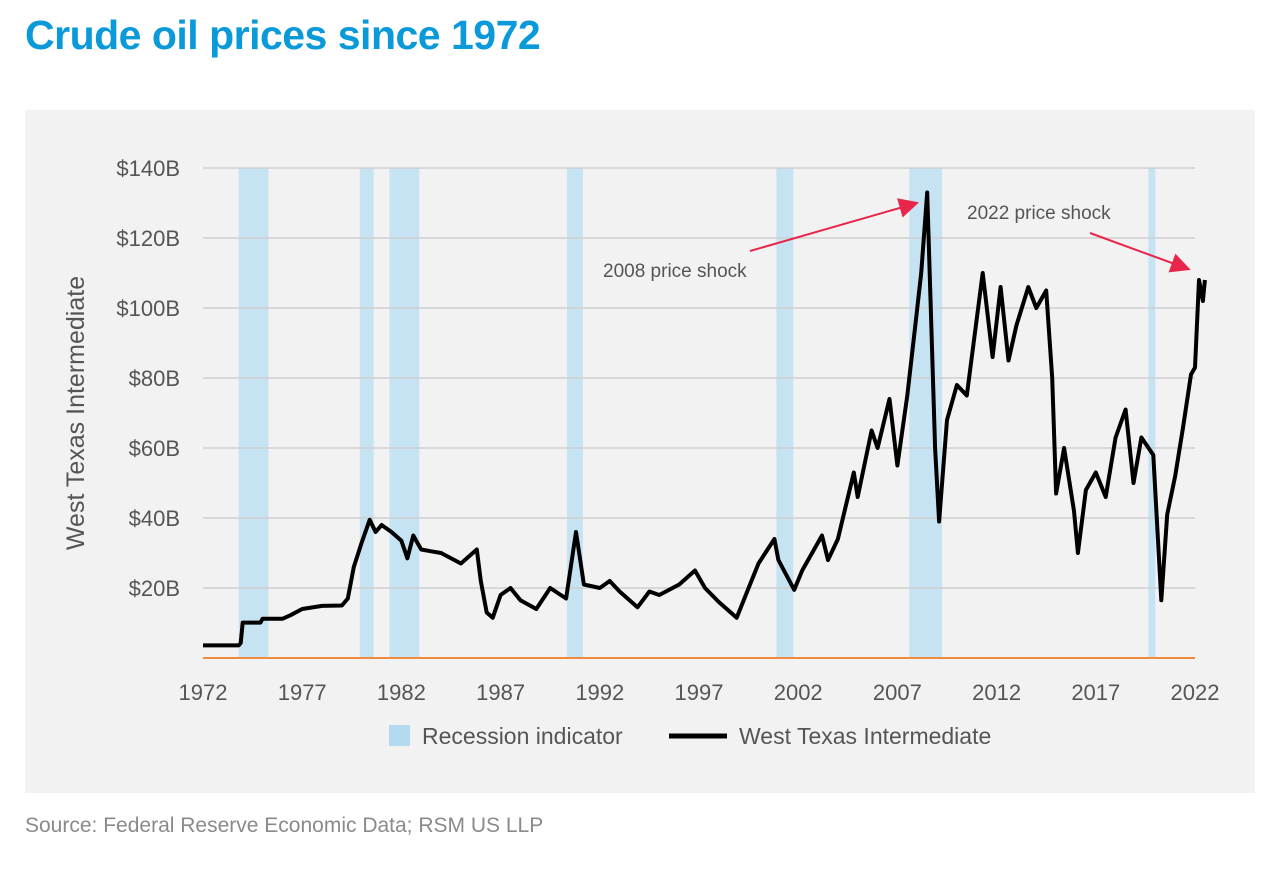 The width and height of the screenshot is (1280, 895). Describe the element at coordinates (302, 692) in the screenshot. I see `x-tick-label: 1977` at that location.